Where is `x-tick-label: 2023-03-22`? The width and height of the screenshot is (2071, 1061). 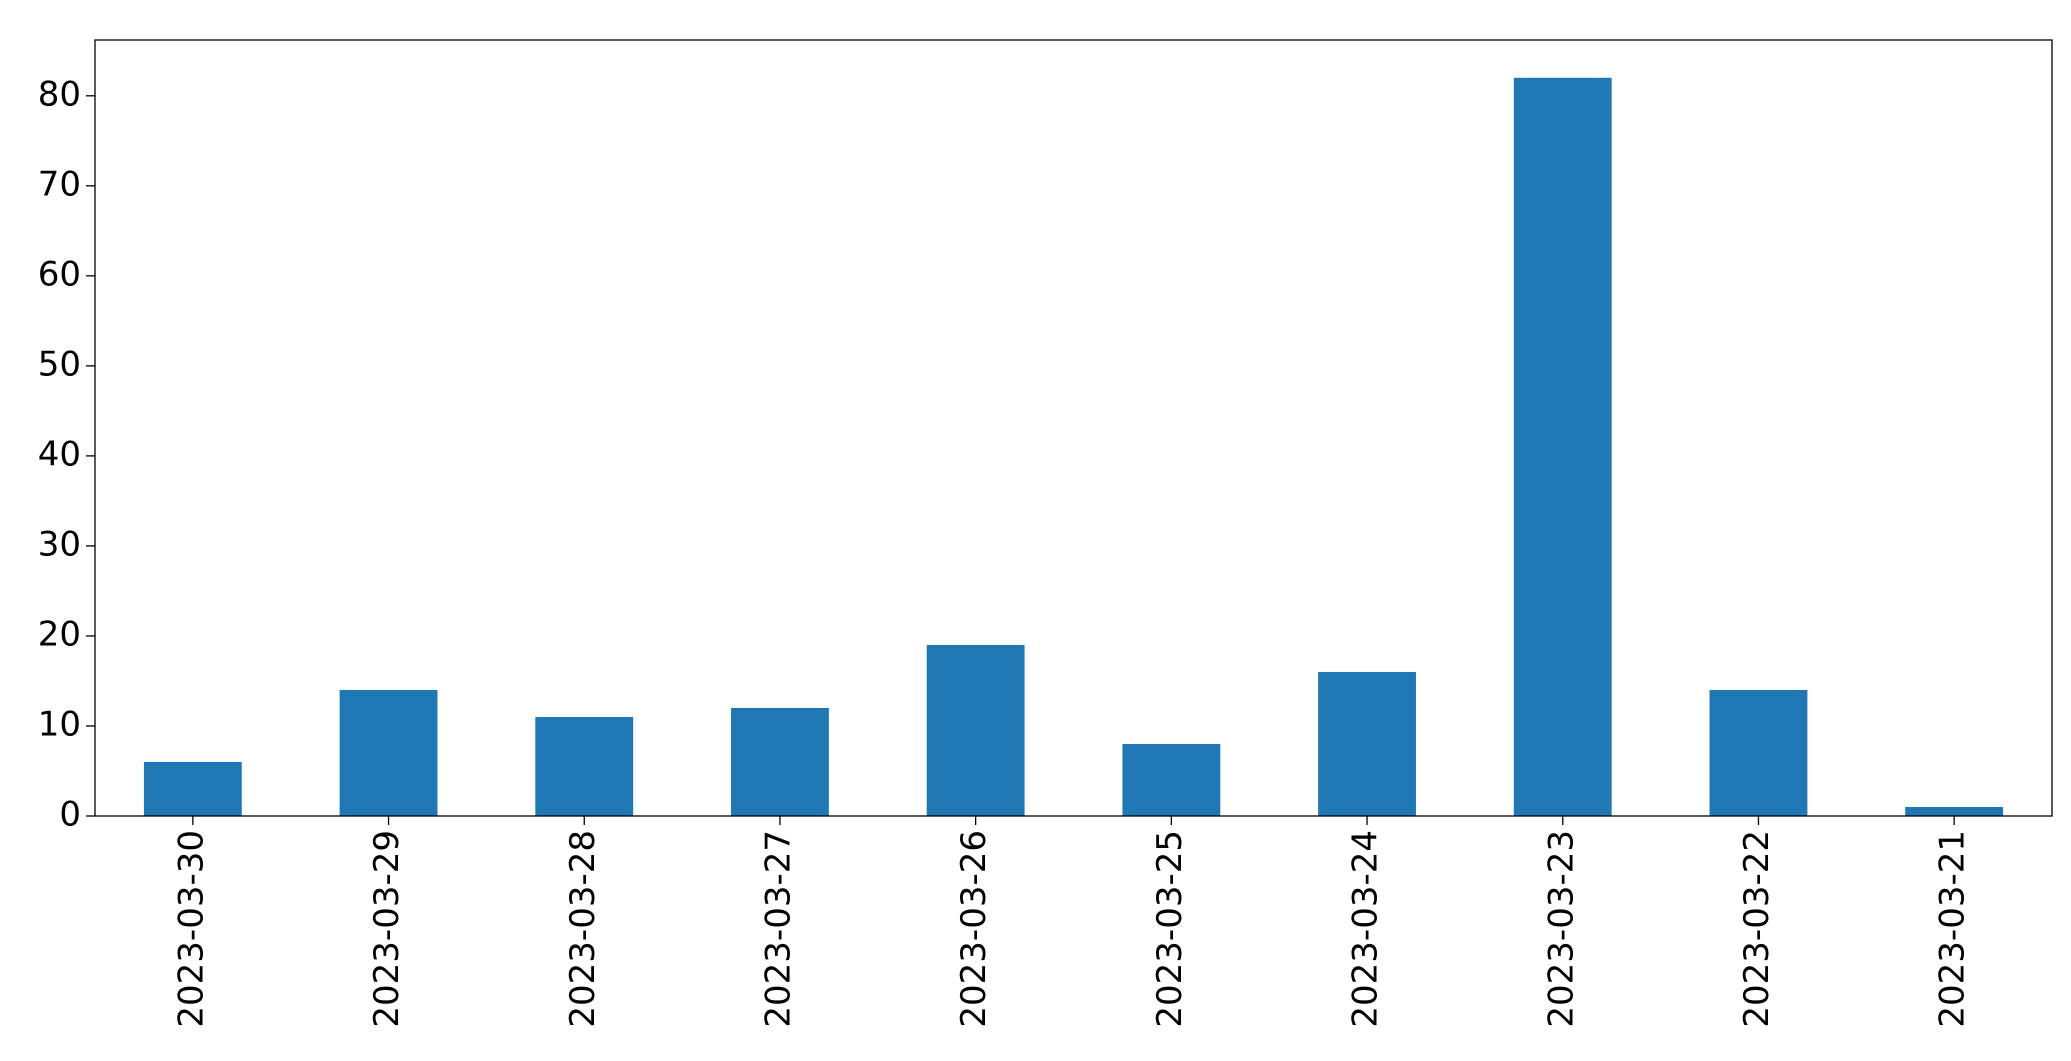 x-tick-label: 2023-03-22 is located at coordinates (1757, 929).